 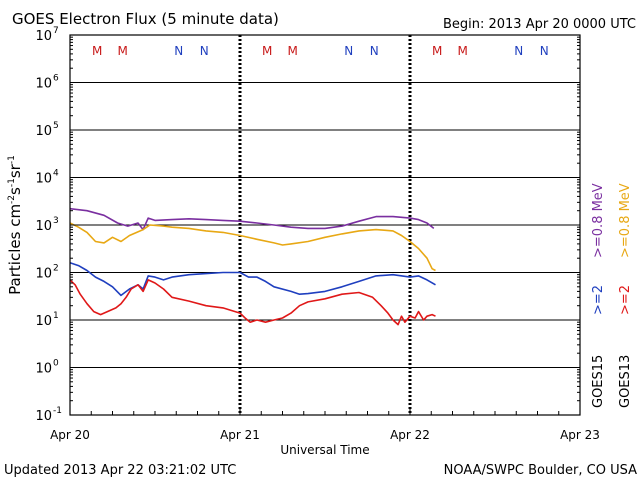 What do you see at coordinates (252, 219) in the screenshot?
I see `series-line-goes15-0-8-mev` at bounding box center [252, 219].